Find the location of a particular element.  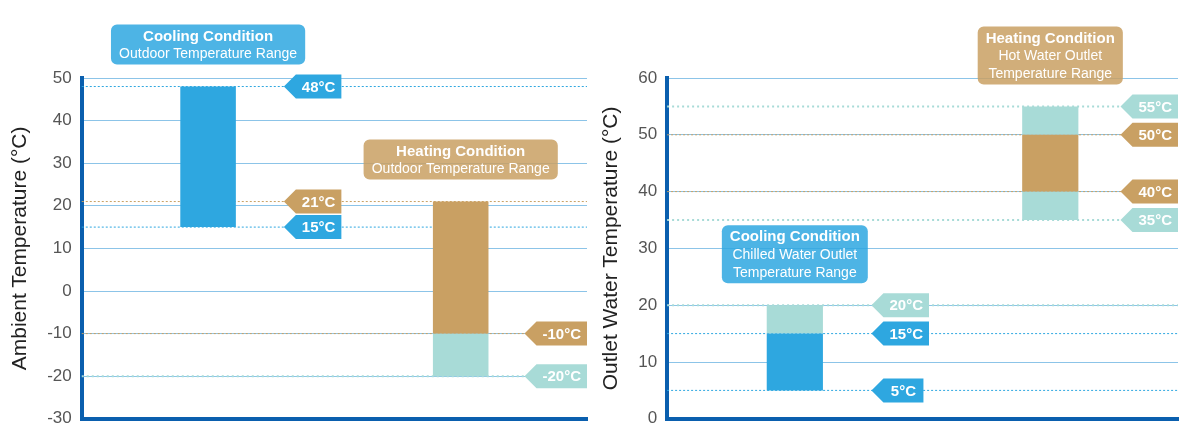

y-axis-title: Ambient Temperature (°C) is located at coordinates (19, 248).